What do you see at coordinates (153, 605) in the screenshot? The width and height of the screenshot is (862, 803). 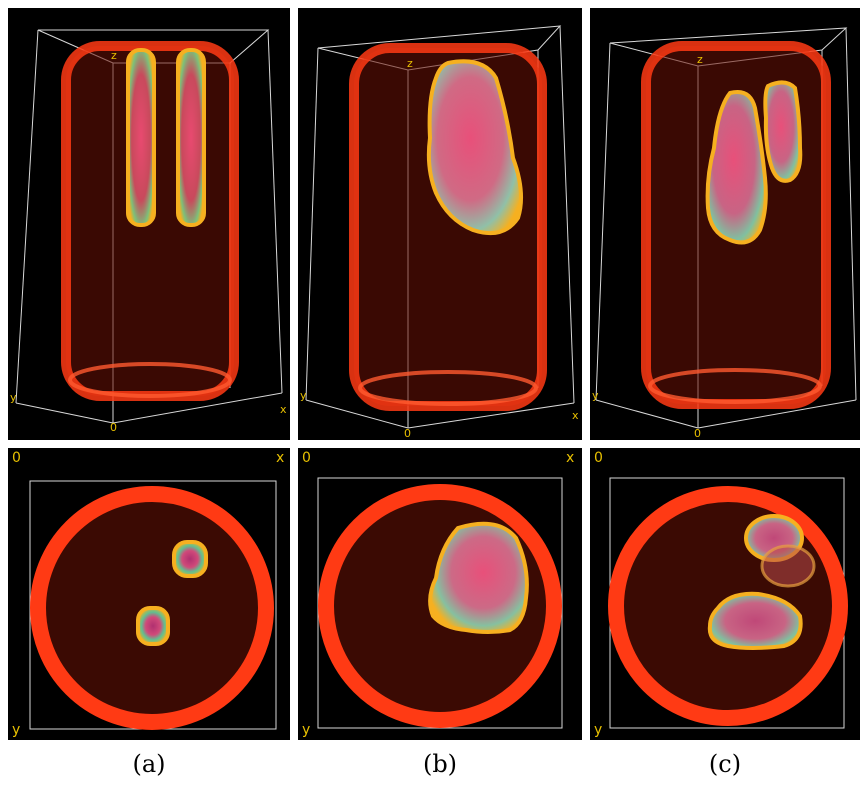 I see `volume-render-a-top` at bounding box center [153, 605].